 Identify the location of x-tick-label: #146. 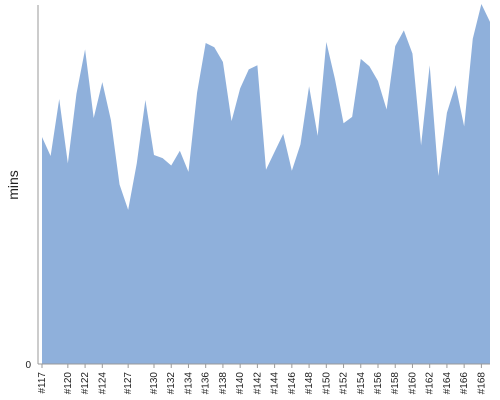
(292, 383).